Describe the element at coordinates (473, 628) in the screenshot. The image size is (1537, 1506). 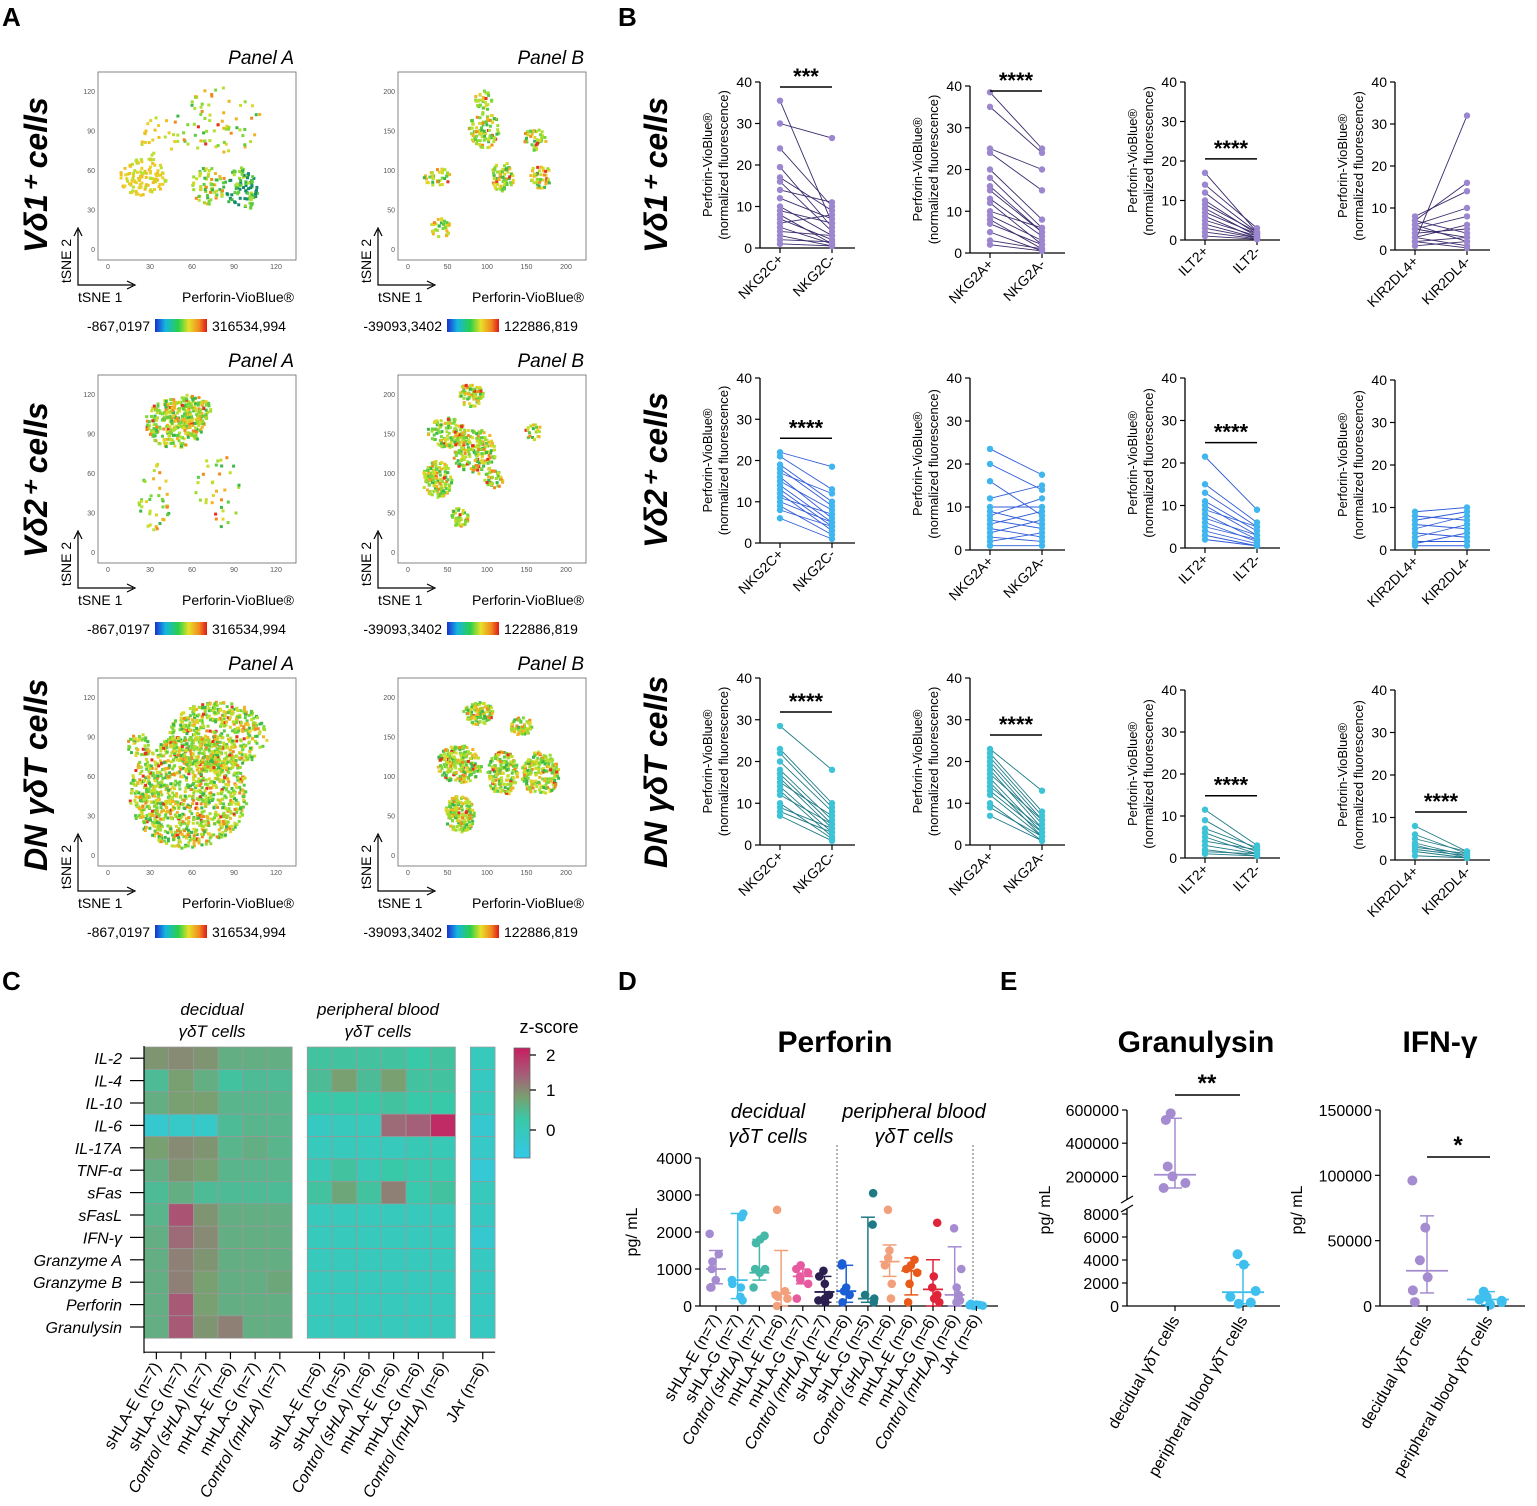
I see `tsne-color-scale` at that location.